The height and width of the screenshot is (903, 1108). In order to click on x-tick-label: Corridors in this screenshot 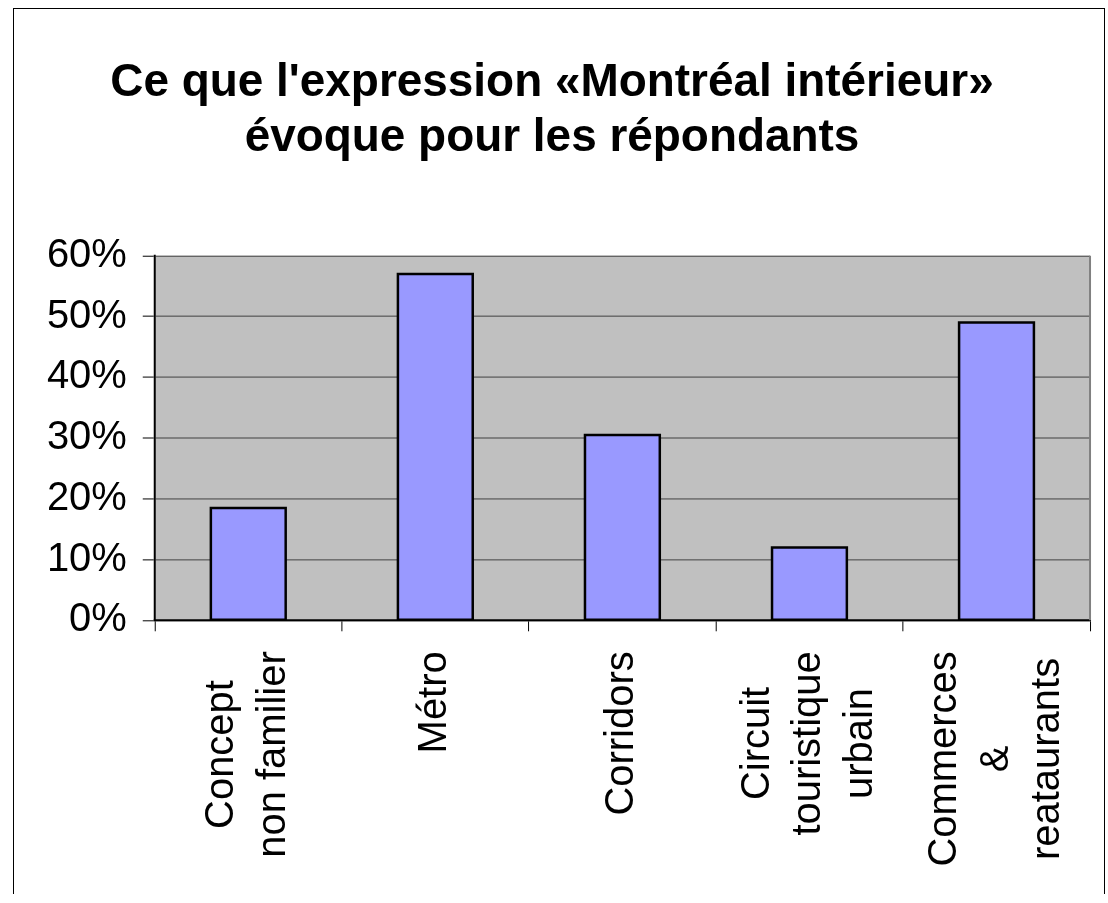, I will do `click(619, 733)`.